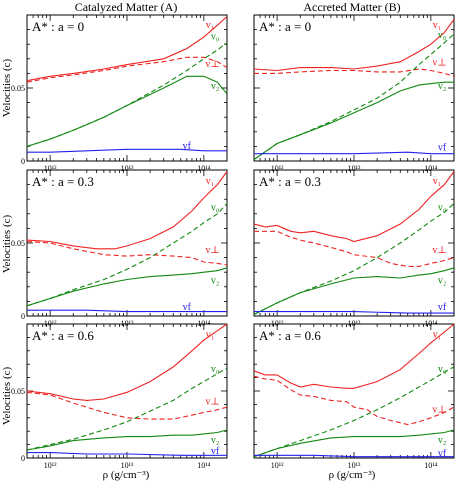 The height and width of the screenshot is (484, 457). What do you see at coordinates (351, 7) in the screenshot?
I see `column-title-accreted: Accreted Matter (B)` at bounding box center [351, 7].